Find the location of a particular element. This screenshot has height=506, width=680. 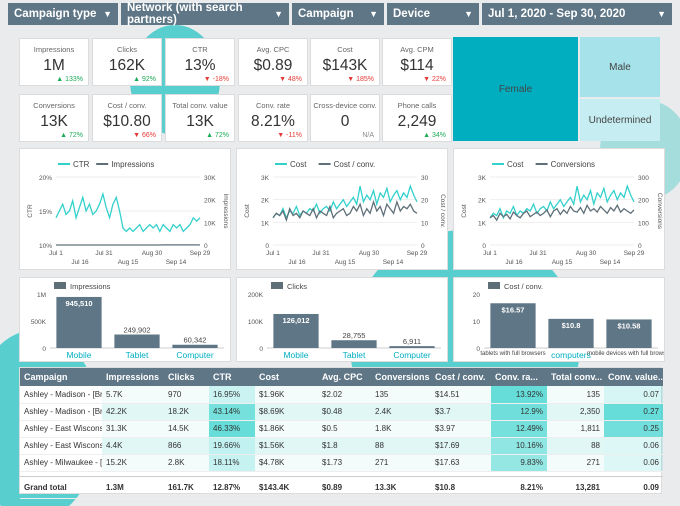

table-cell: $0.5 is located at coordinates (344, 429).